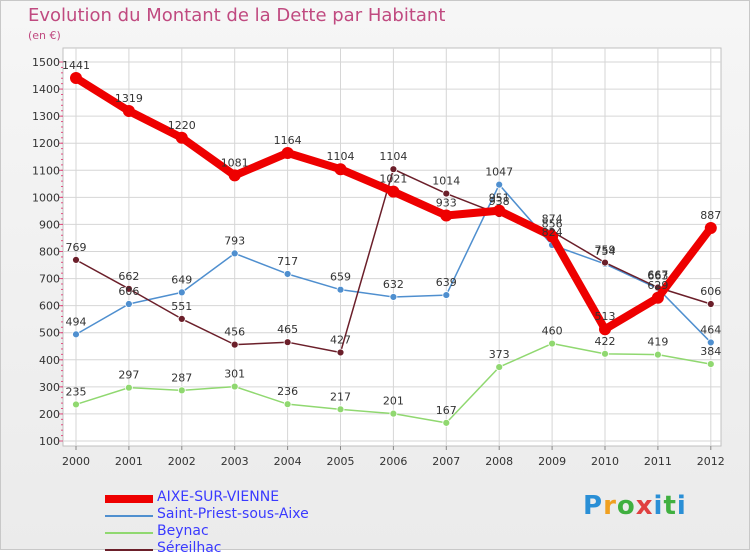  Describe the element at coordinates (218, 497) in the screenshot. I see `legend-label: AIXE-SUR-VIENNE` at that location.